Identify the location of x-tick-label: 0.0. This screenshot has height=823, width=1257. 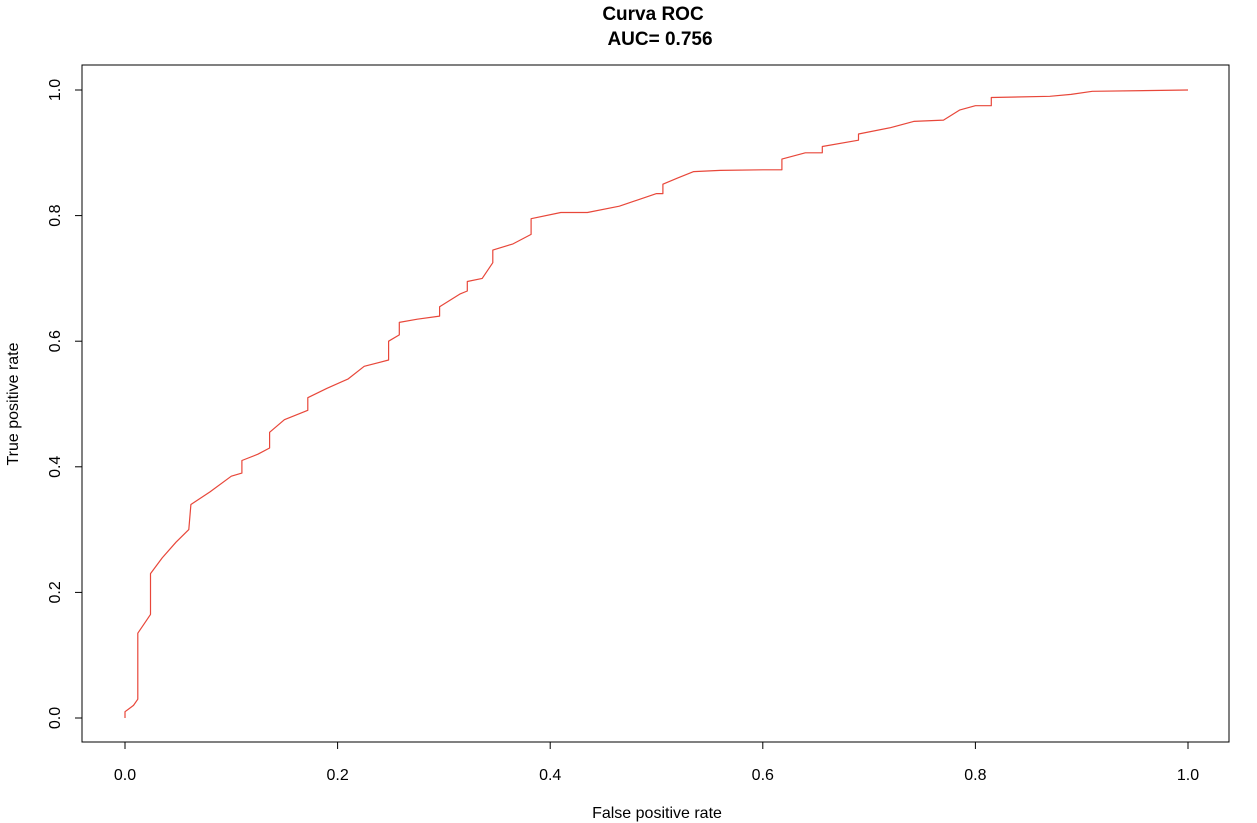
(125, 775).